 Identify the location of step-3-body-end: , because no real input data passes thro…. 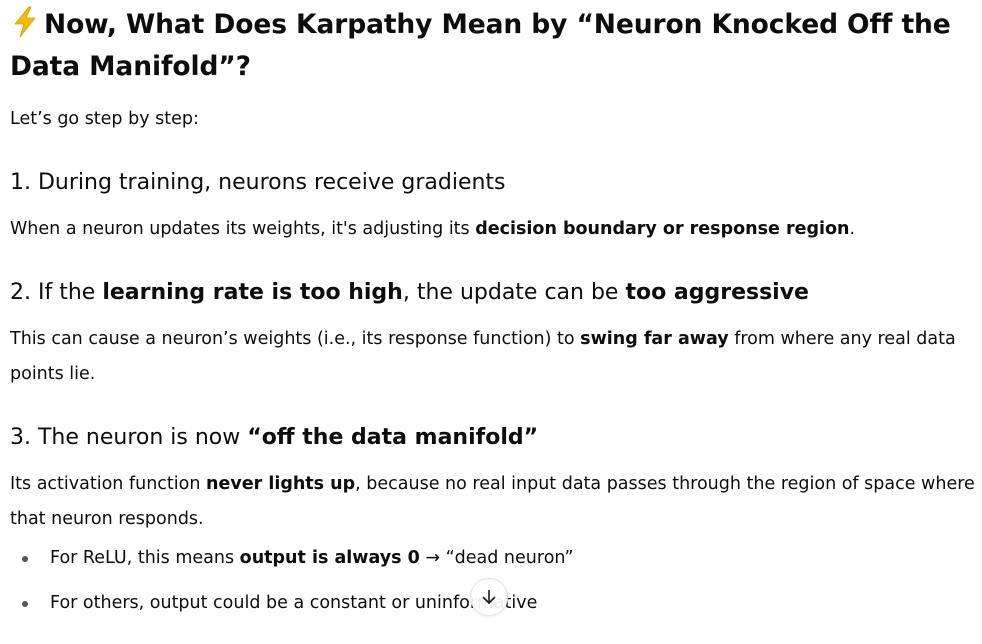
(492, 501).